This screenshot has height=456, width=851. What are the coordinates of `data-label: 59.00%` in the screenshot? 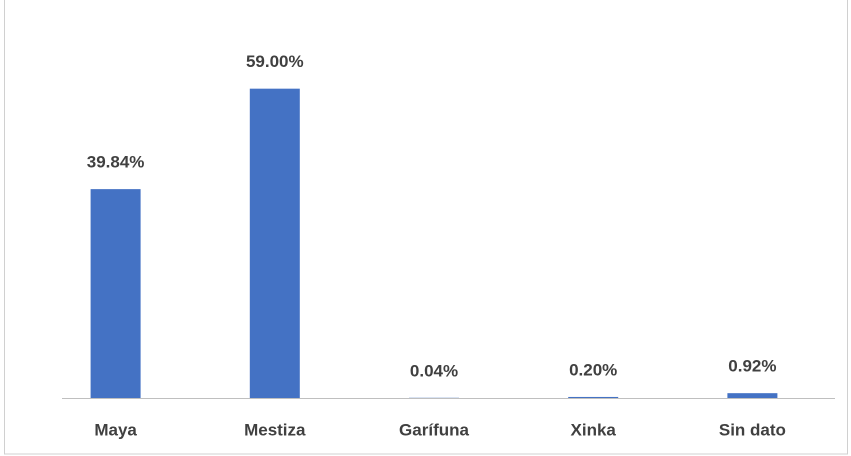 It's located at (275, 61).